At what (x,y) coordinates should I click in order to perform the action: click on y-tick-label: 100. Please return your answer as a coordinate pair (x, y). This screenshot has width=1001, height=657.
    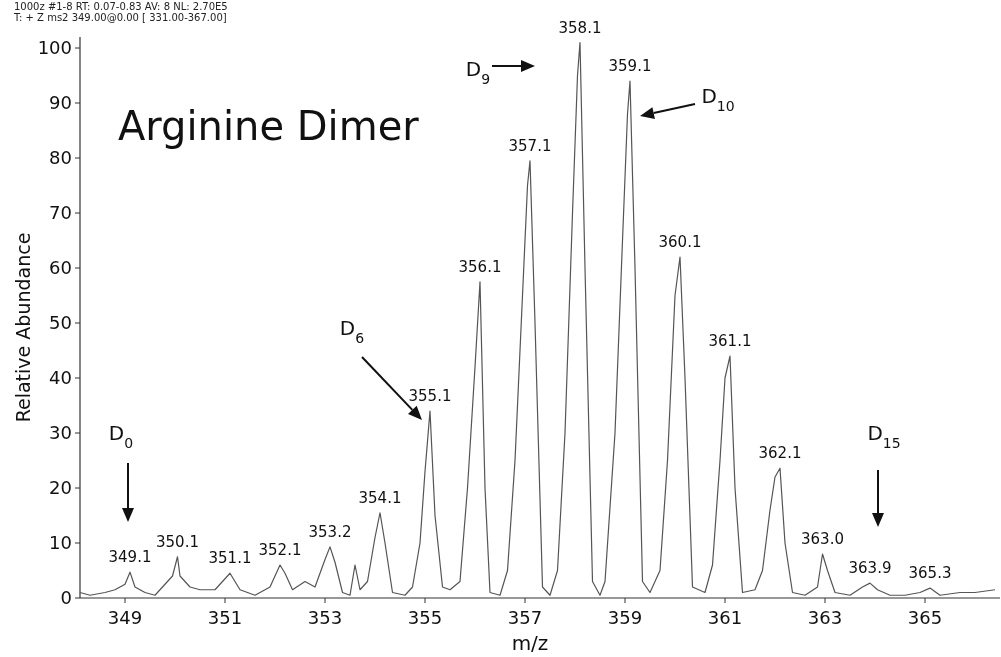
    Looking at the image, I should click on (54, 47).